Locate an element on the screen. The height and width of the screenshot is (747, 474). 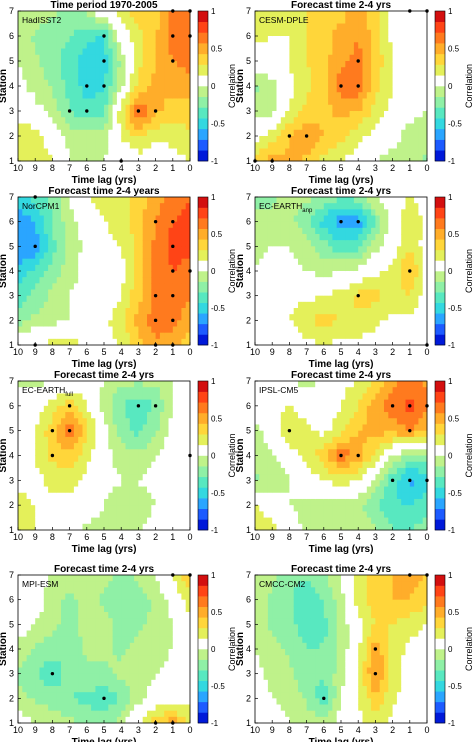
y-tick-label: 6 is located at coordinates (248, 222).